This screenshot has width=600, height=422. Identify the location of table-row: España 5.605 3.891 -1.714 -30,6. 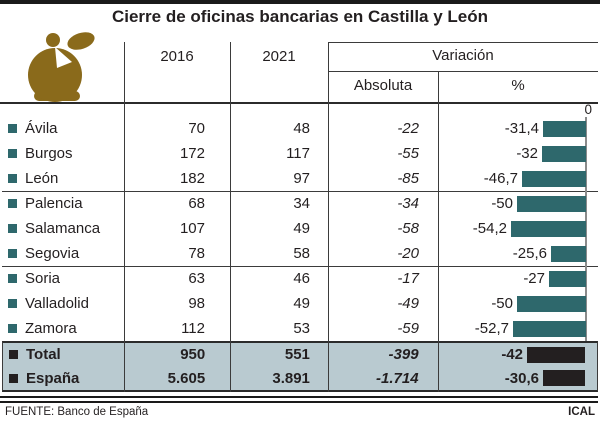
(300, 379).